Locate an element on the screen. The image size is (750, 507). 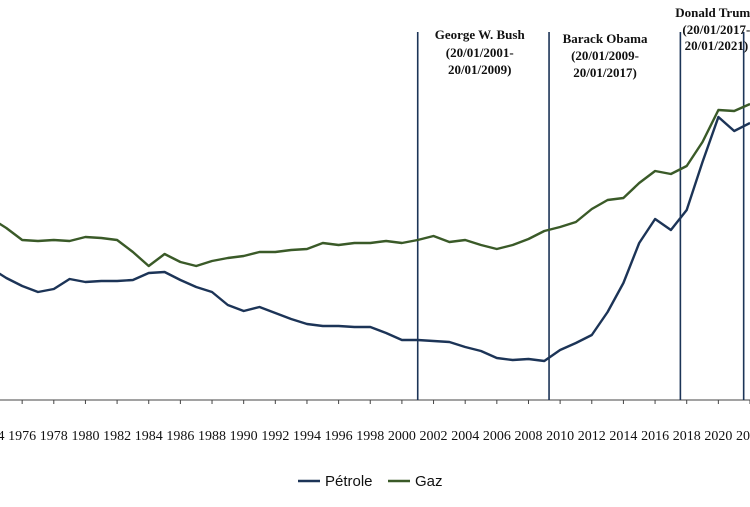
x-tick-label: 2020 is located at coordinates (718, 436).